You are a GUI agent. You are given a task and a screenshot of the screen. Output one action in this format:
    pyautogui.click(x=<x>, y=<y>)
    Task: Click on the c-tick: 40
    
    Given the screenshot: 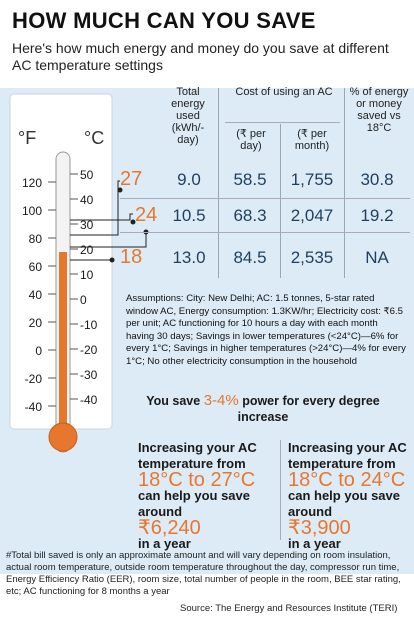 What is the action you would take?
    pyautogui.click(x=87, y=200)
    